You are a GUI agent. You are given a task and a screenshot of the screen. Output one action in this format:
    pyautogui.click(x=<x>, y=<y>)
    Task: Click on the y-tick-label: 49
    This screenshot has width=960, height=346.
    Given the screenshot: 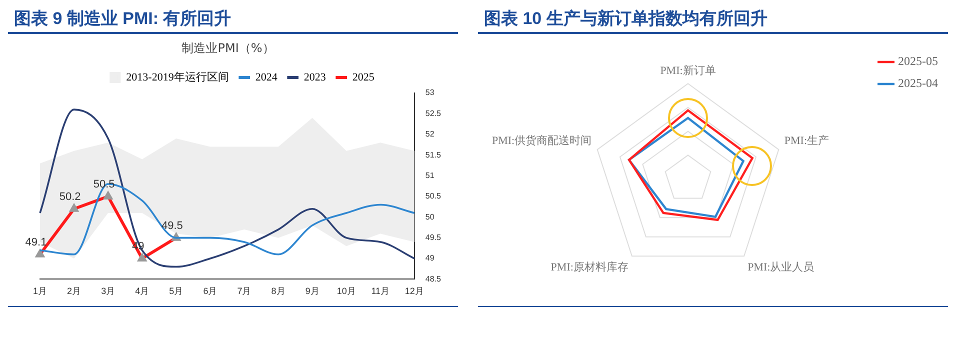 What is the action you would take?
    pyautogui.click(x=430, y=258)
    